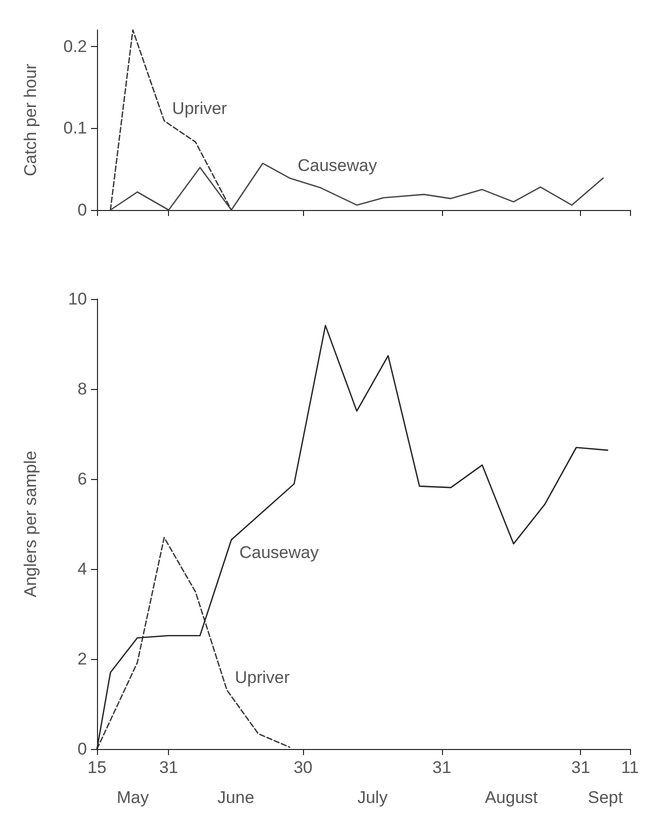 The image size is (650, 824). I want to click on y-axis-title: Anglers per sample, so click(30, 524).